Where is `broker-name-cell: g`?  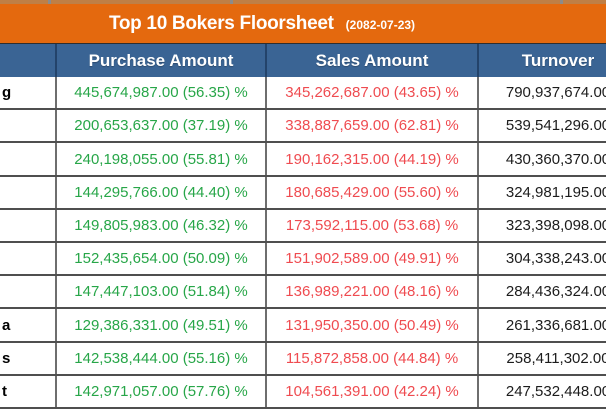
broker-name-cell: g is located at coordinates (28, 93).